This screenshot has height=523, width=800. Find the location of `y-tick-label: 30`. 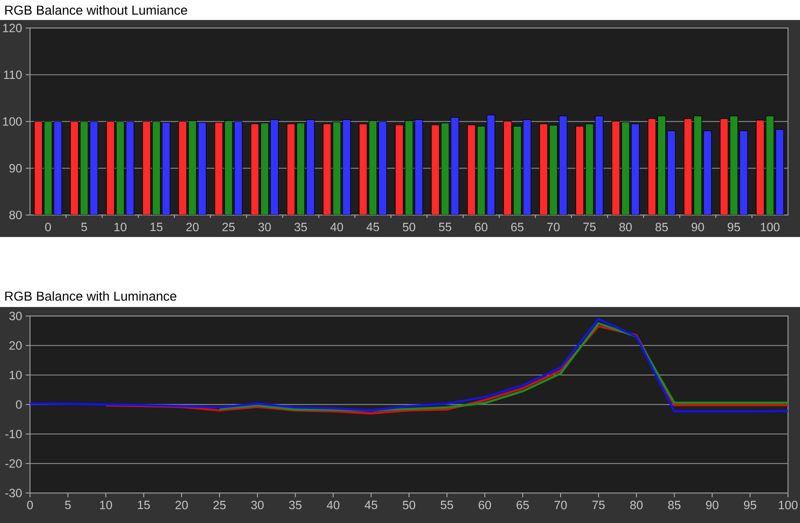

y-tick-label: 30 is located at coordinates (15, 316).